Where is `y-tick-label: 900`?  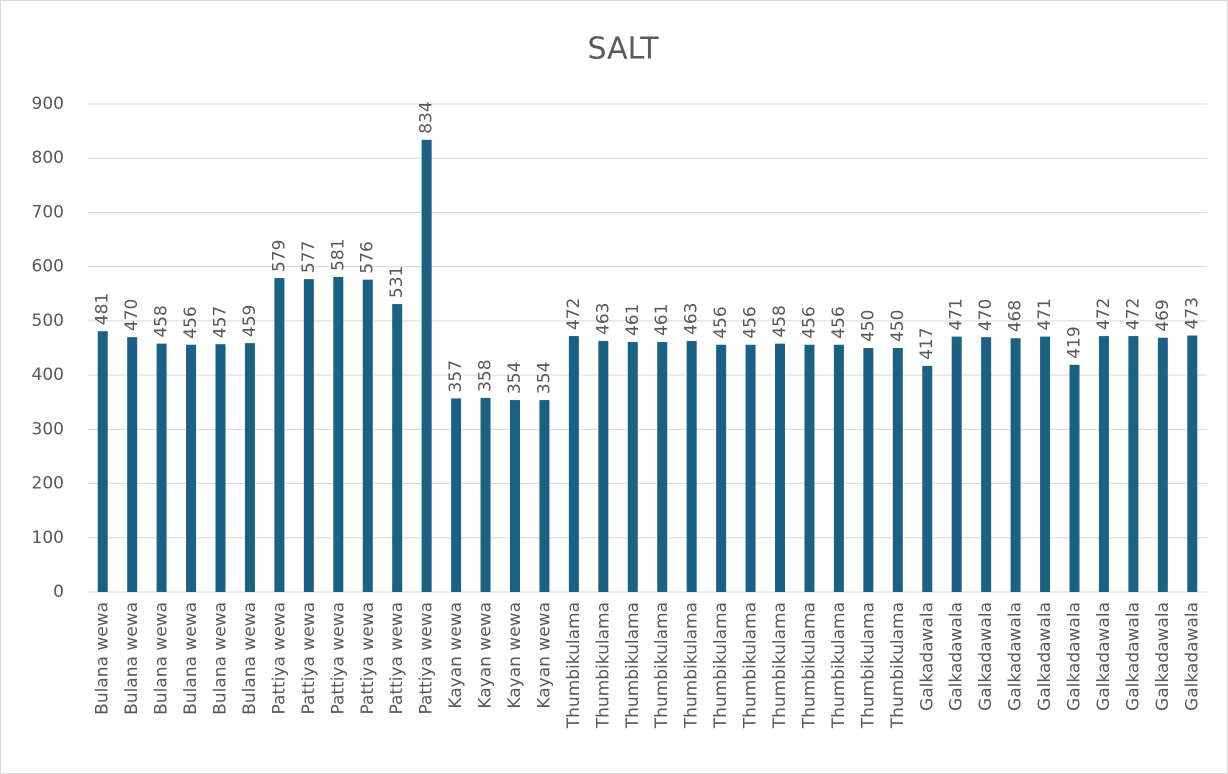
y-tick-label: 900 is located at coordinates (48, 104).